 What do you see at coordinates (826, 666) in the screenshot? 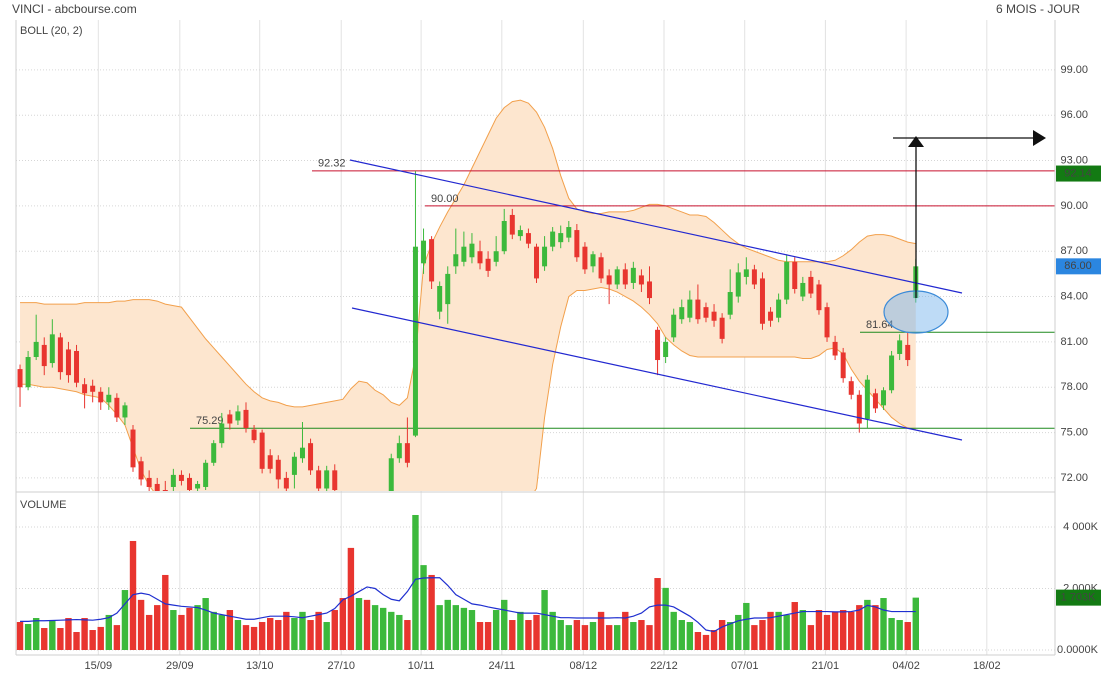
I see `x-tick-label: 21/01` at bounding box center [826, 666].